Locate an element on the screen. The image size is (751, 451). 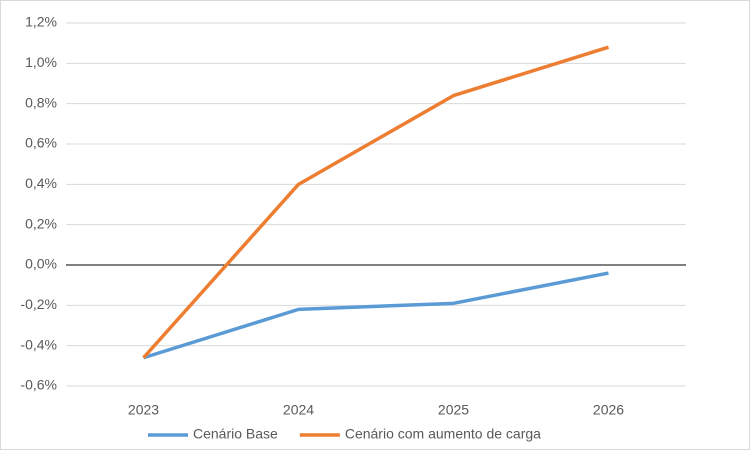
x-tick-label: 2025 is located at coordinates (453, 410).